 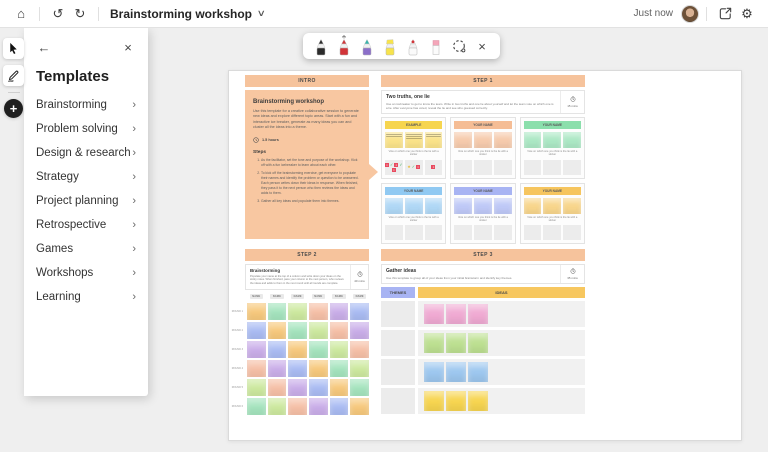 What do you see at coordinates (13, 75) in the screenshot?
I see `ink-tool-button` at bounding box center [13, 75].